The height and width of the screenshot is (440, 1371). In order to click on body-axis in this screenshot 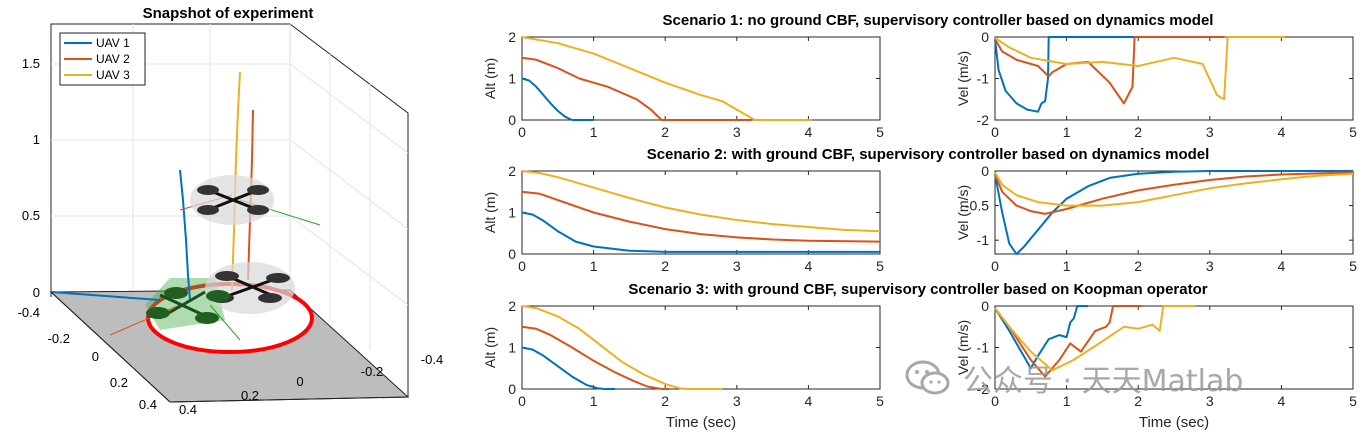, I will do `click(225, 322)`.